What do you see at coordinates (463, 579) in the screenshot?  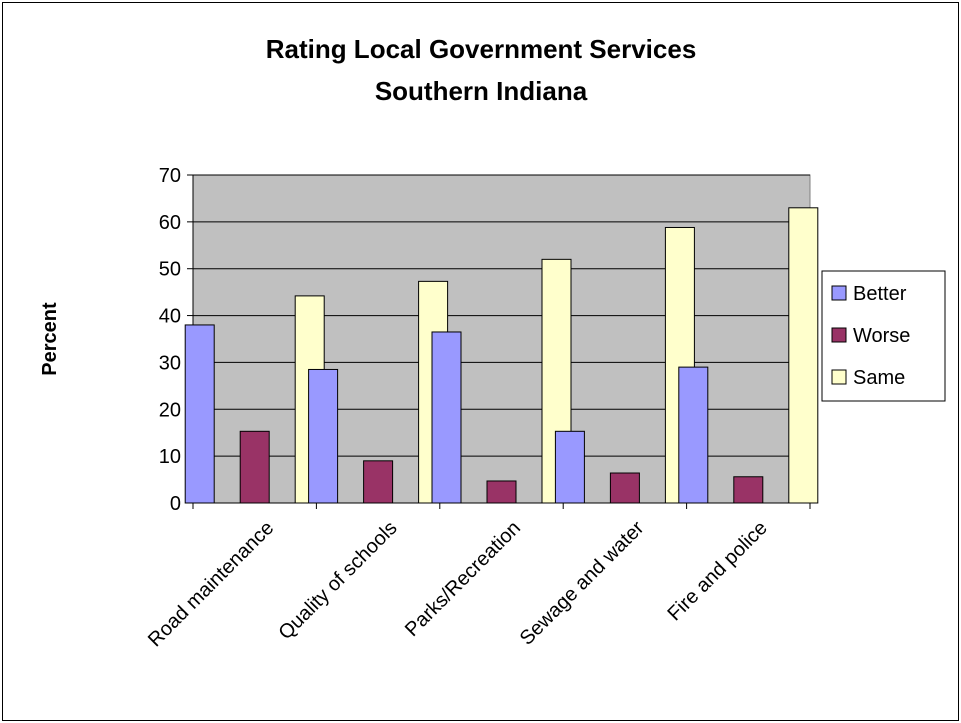 I see `x-category-label: Parks/Recreation` at bounding box center [463, 579].